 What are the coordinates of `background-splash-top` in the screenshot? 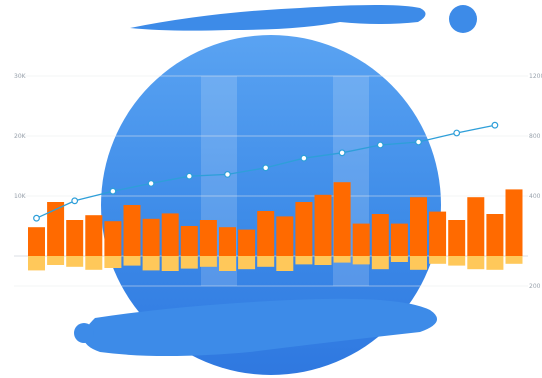 It's located at (278, 18).